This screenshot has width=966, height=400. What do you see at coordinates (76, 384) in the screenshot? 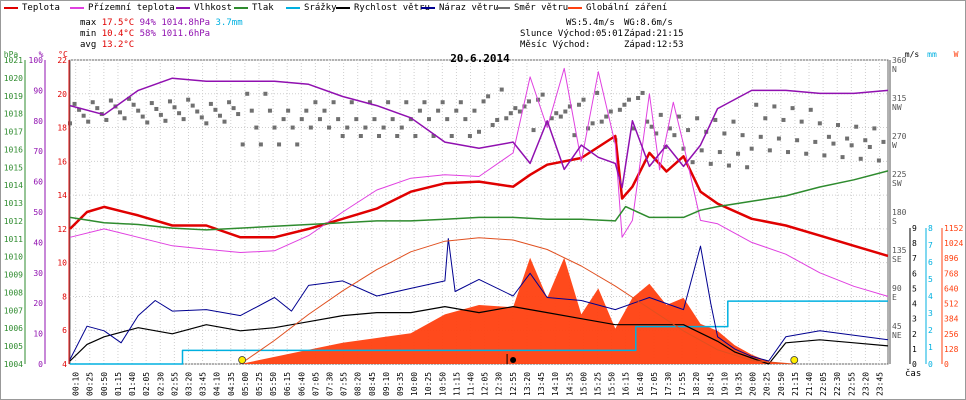
I see `time-tick: 00:10` at bounding box center [76, 384].